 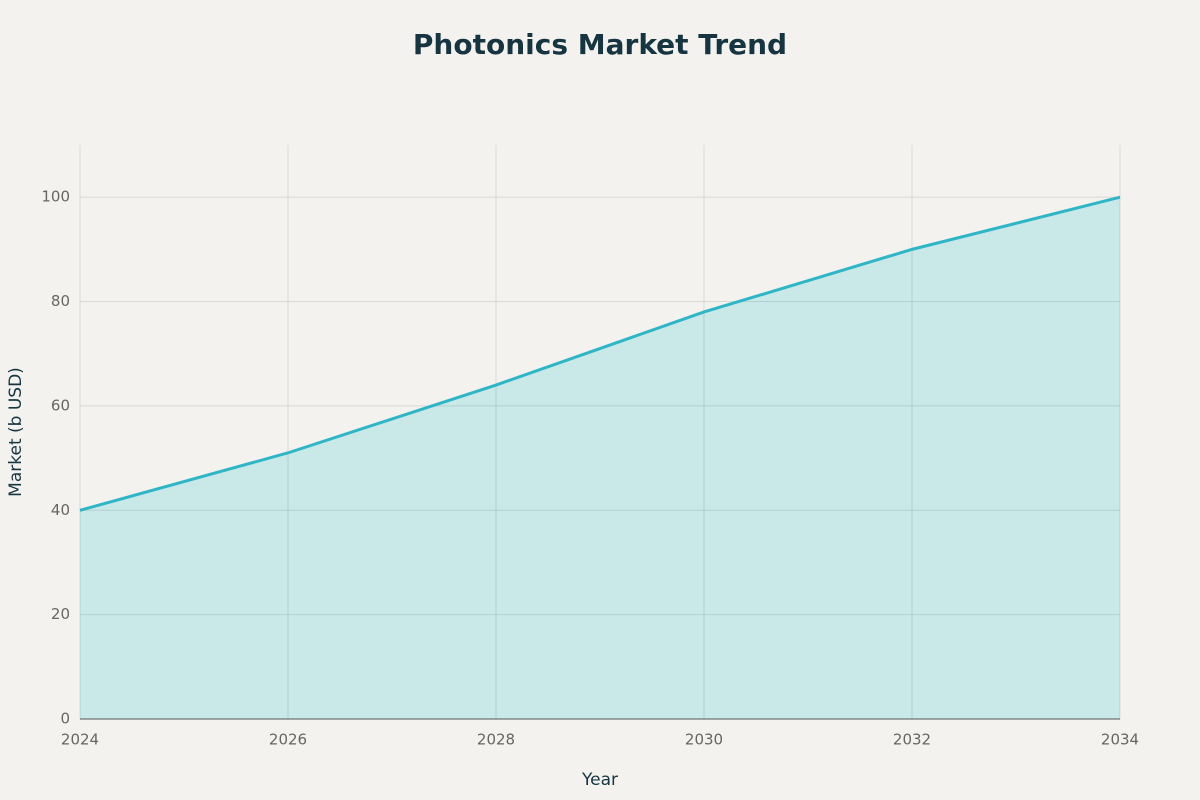 I want to click on y-tick-label: 60, so click(x=60, y=405).